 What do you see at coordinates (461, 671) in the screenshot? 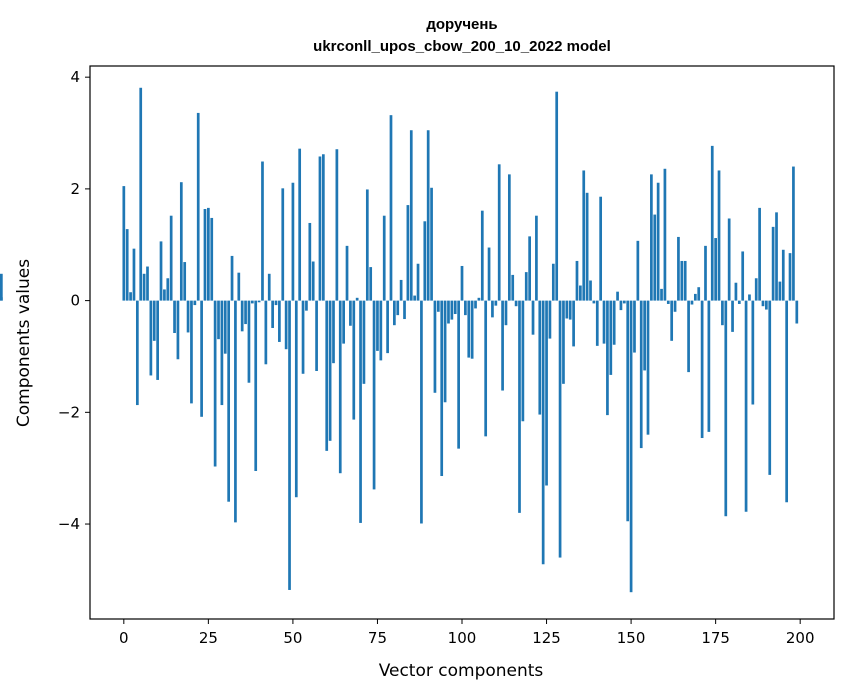
I see `x-axis-label: Vector components` at bounding box center [461, 671].